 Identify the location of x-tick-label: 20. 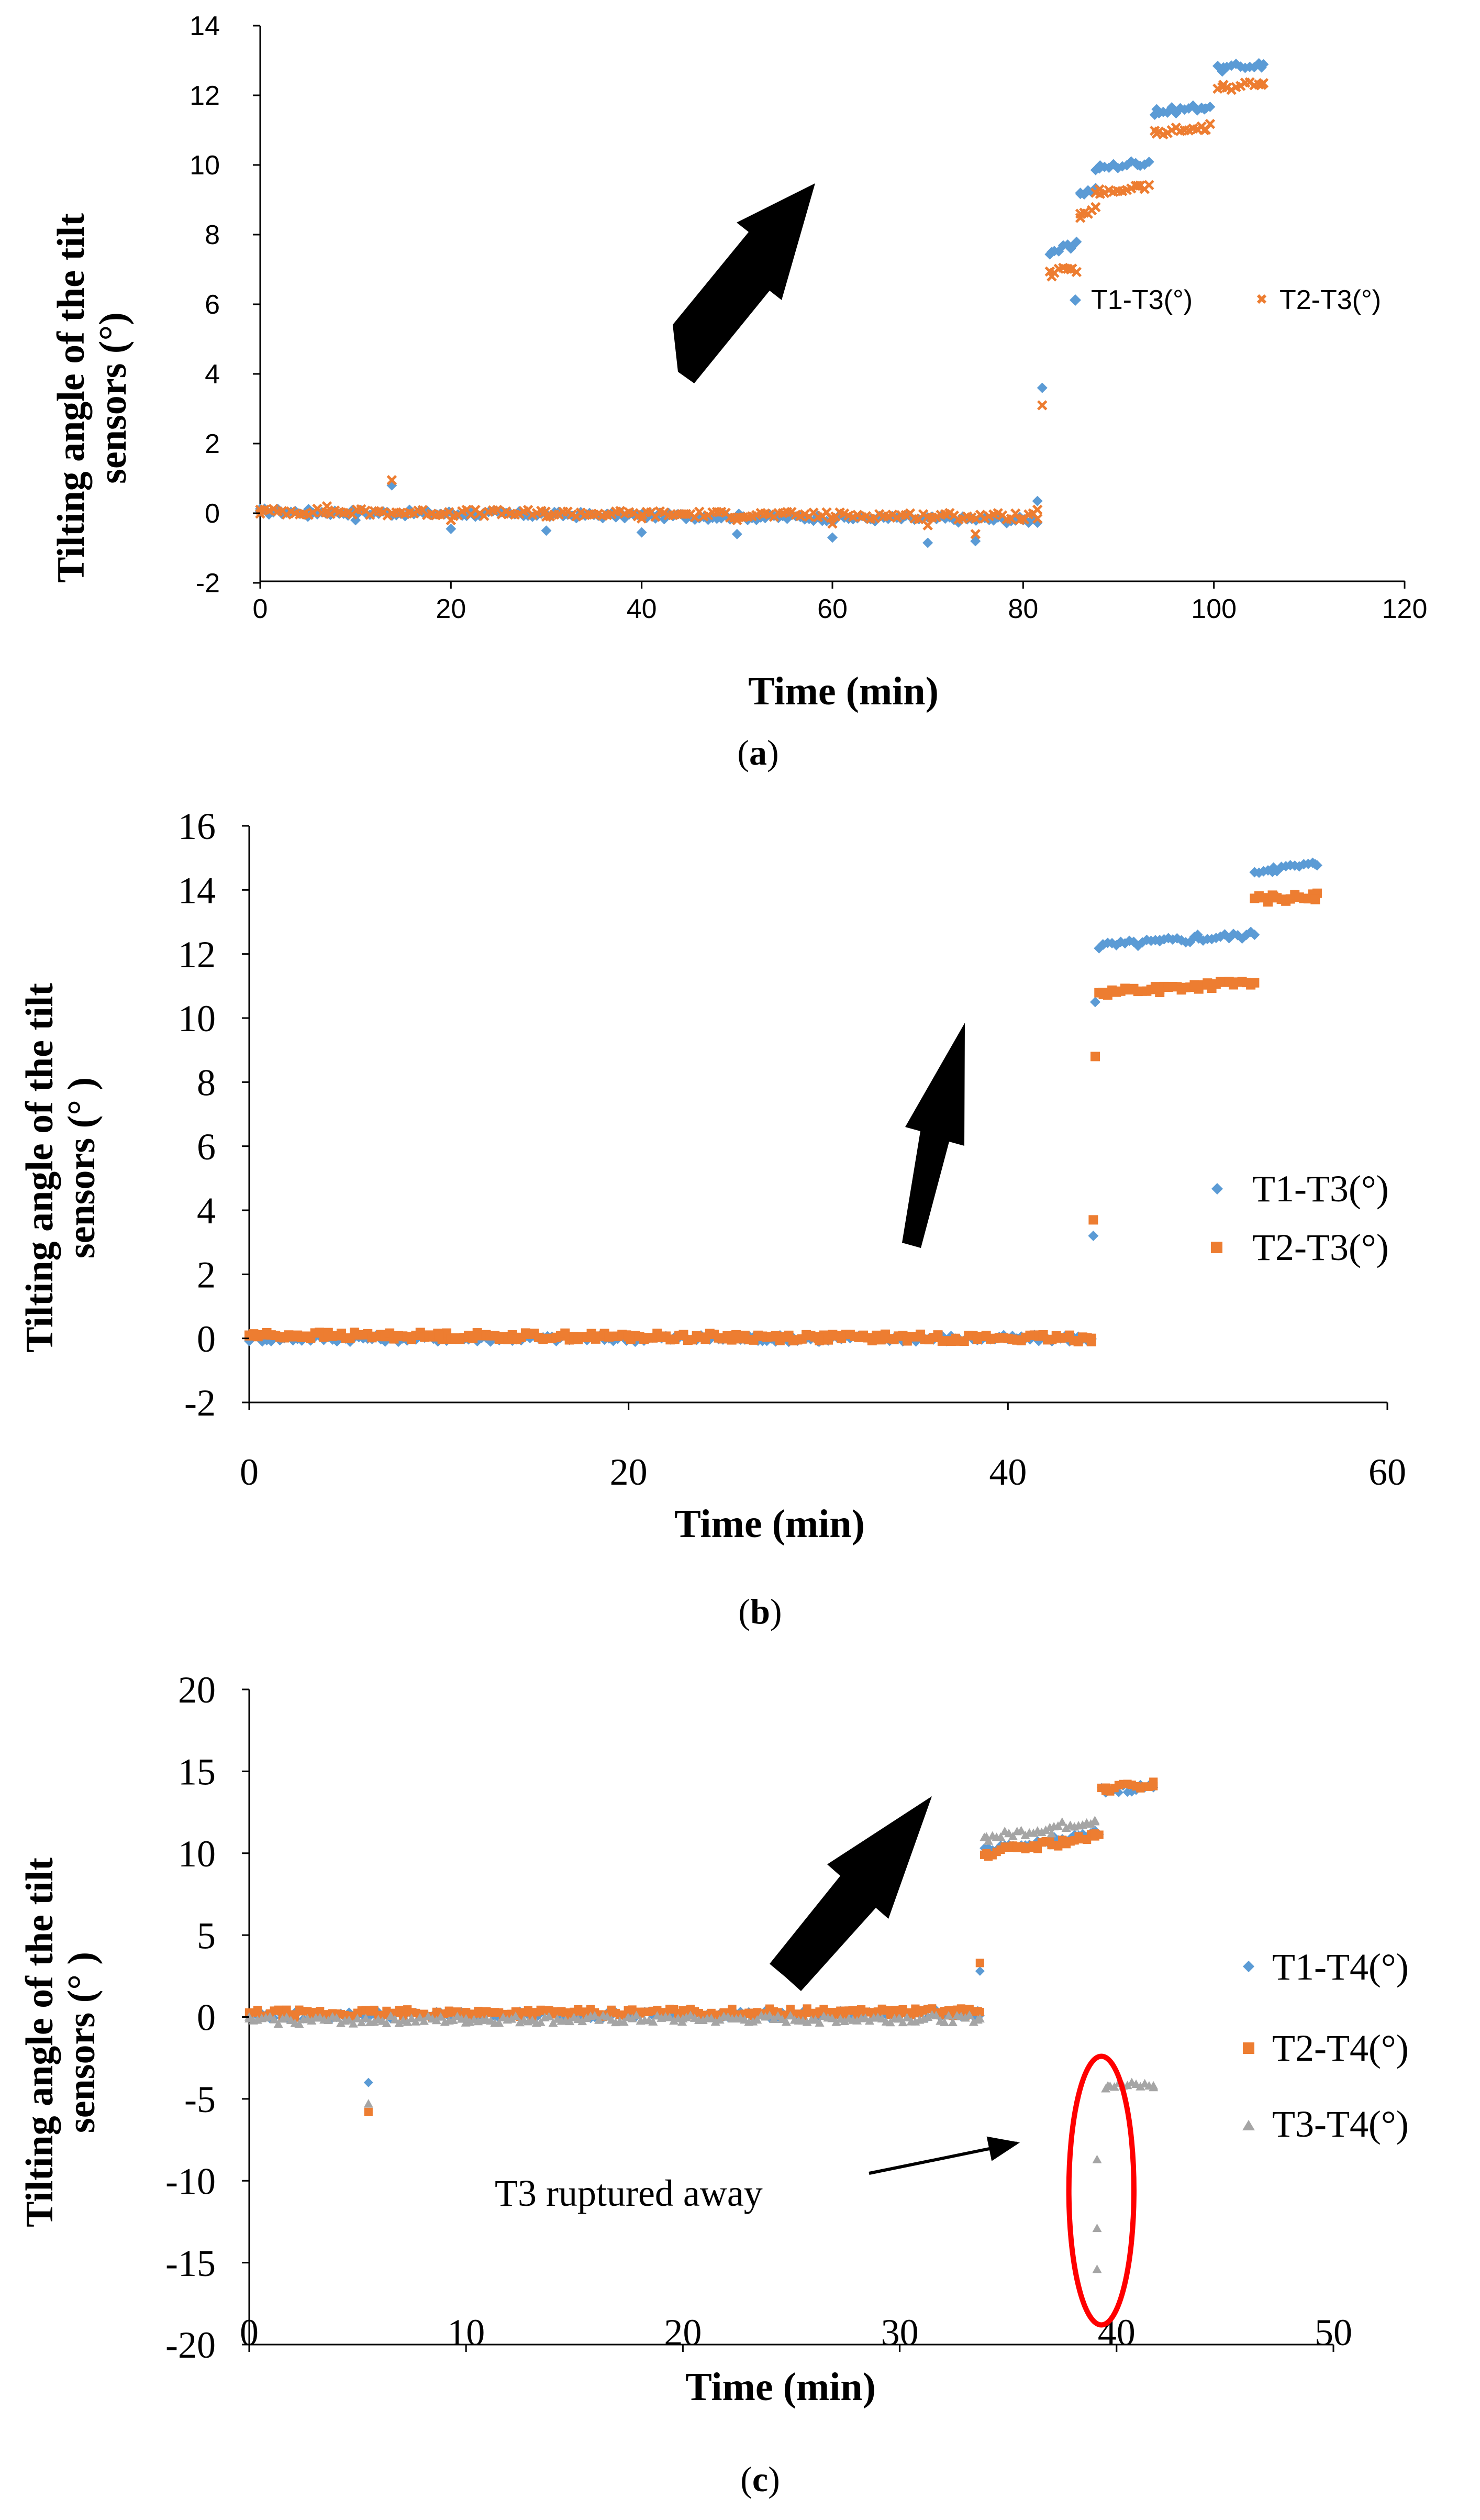
(451, 609).